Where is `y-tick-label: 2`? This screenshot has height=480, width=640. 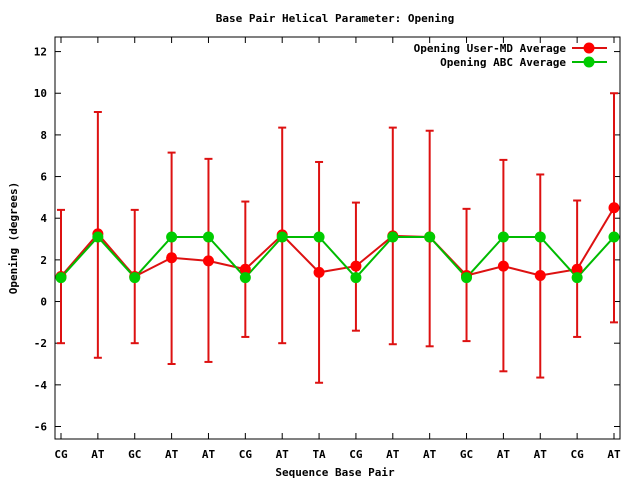 y-tick-label: 2 is located at coordinates (43, 260).